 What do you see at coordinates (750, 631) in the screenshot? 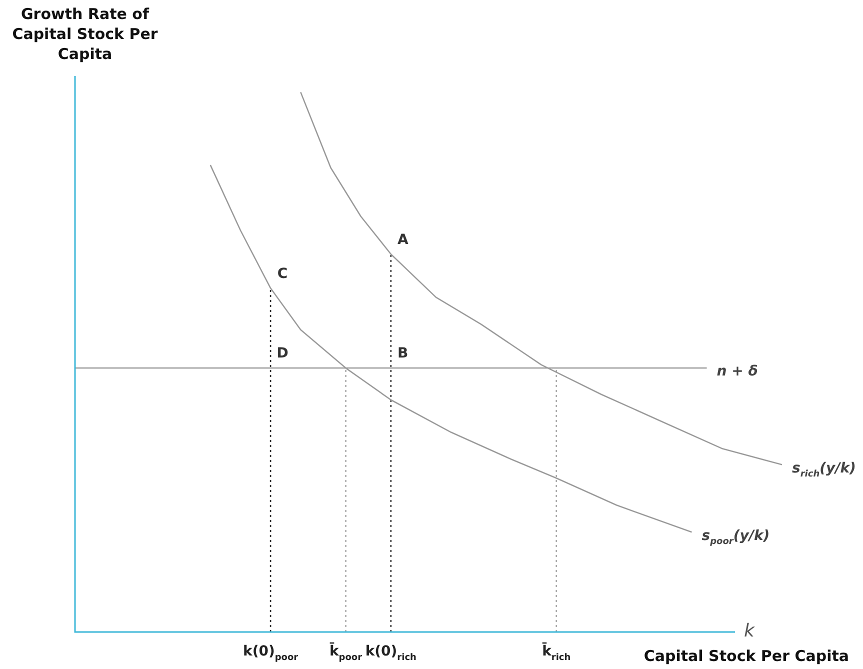
I see `x-axis-title: k` at bounding box center [750, 631].